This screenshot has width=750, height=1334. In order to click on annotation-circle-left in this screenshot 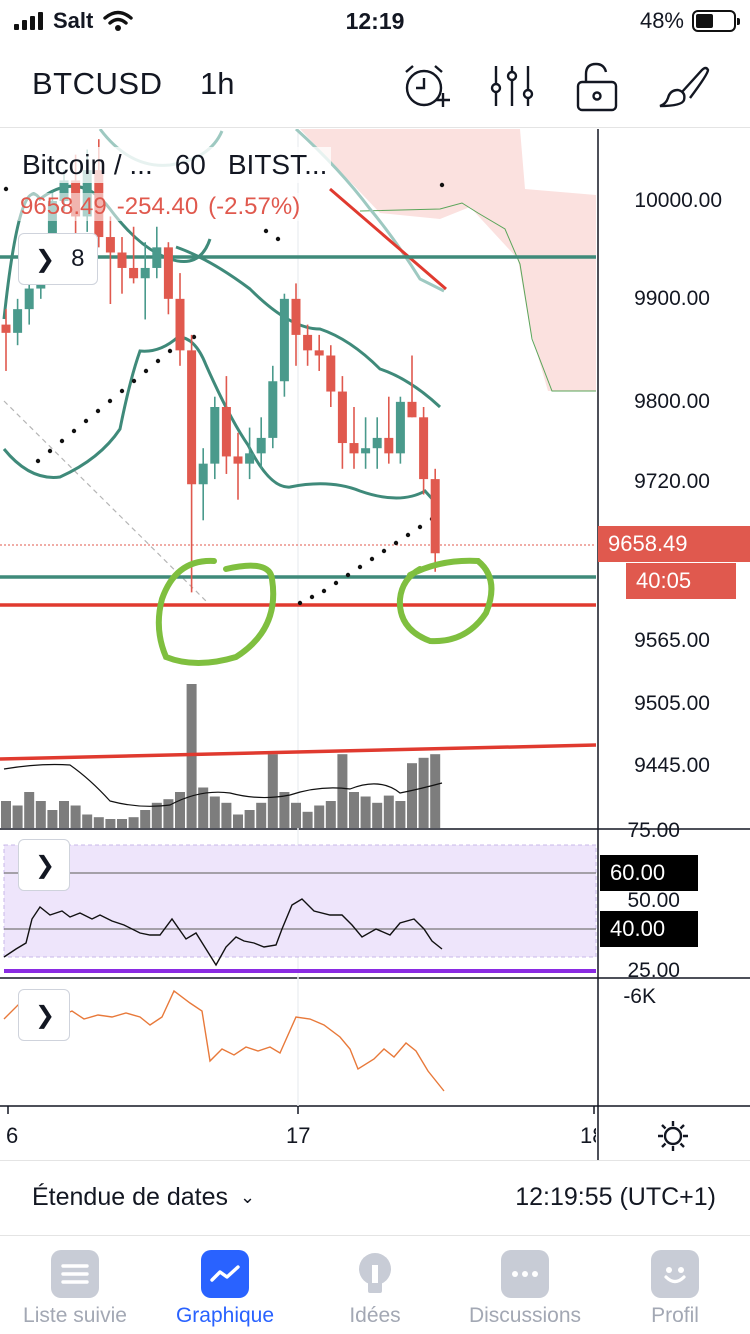, I will do `click(216, 611)`.